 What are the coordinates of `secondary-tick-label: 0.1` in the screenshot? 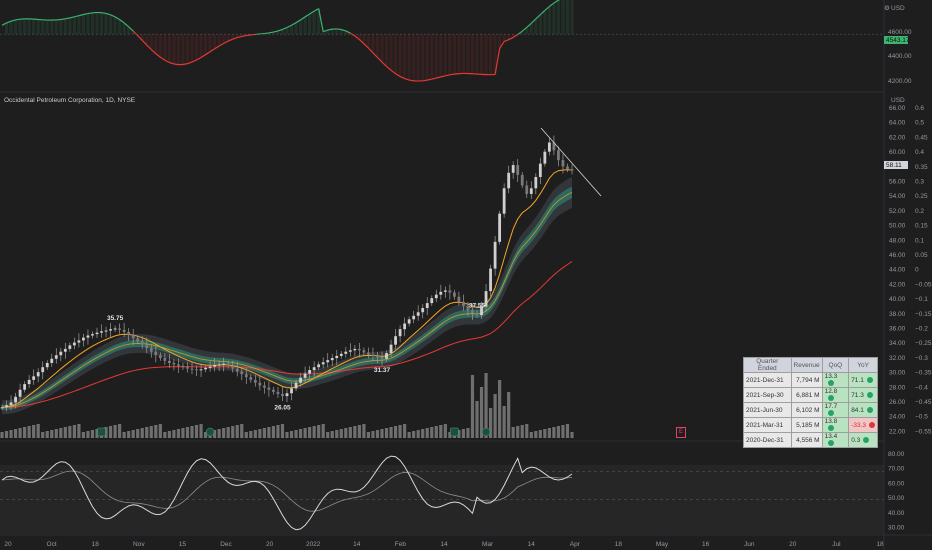 It's located at (919, 240).